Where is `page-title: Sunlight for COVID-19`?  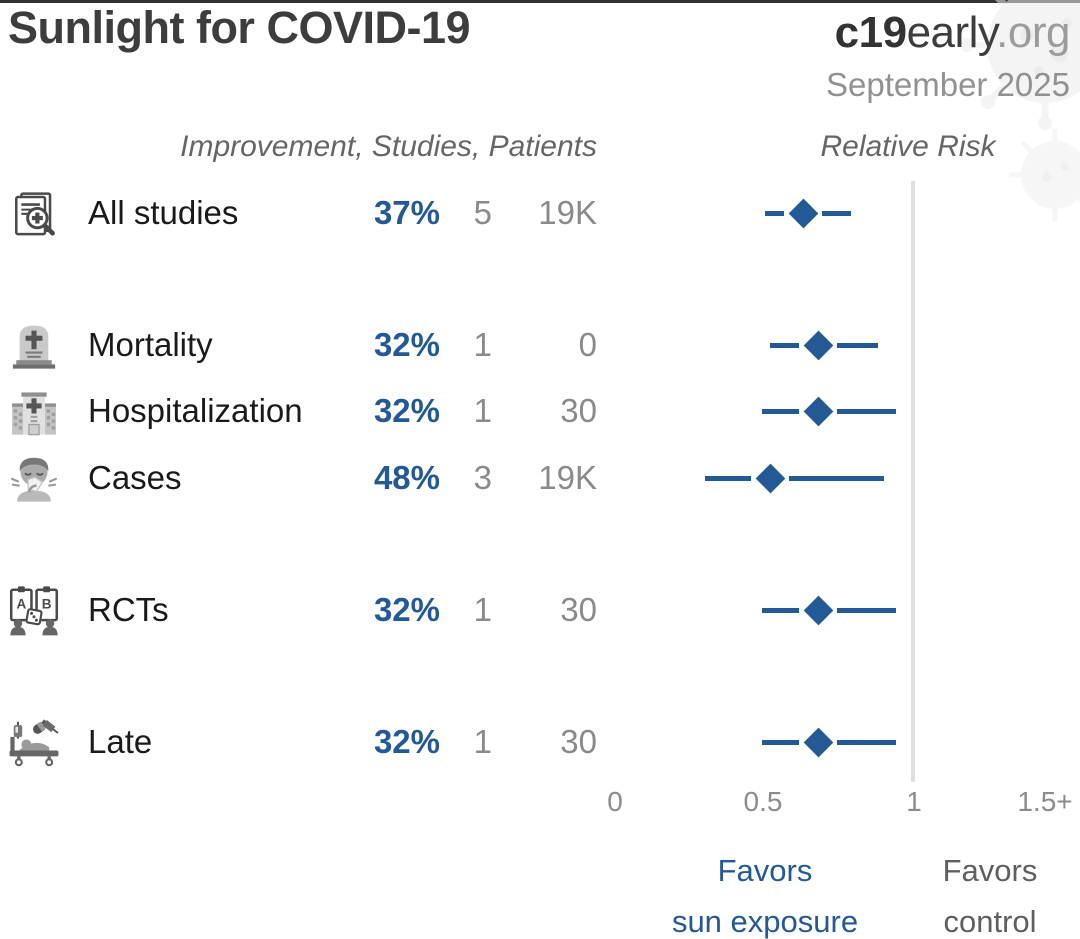 page-title: Sunlight for COVID-19 is located at coordinates (239, 27).